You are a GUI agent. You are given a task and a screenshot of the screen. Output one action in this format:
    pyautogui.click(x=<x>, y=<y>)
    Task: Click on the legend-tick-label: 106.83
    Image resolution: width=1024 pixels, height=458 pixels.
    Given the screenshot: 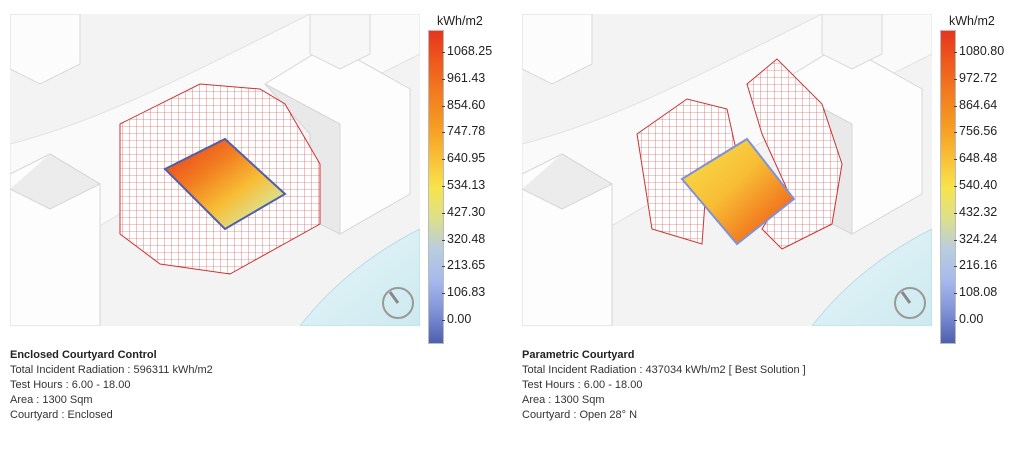 What is the action you would take?
    pyautogui.click(x=466, y=292)
    